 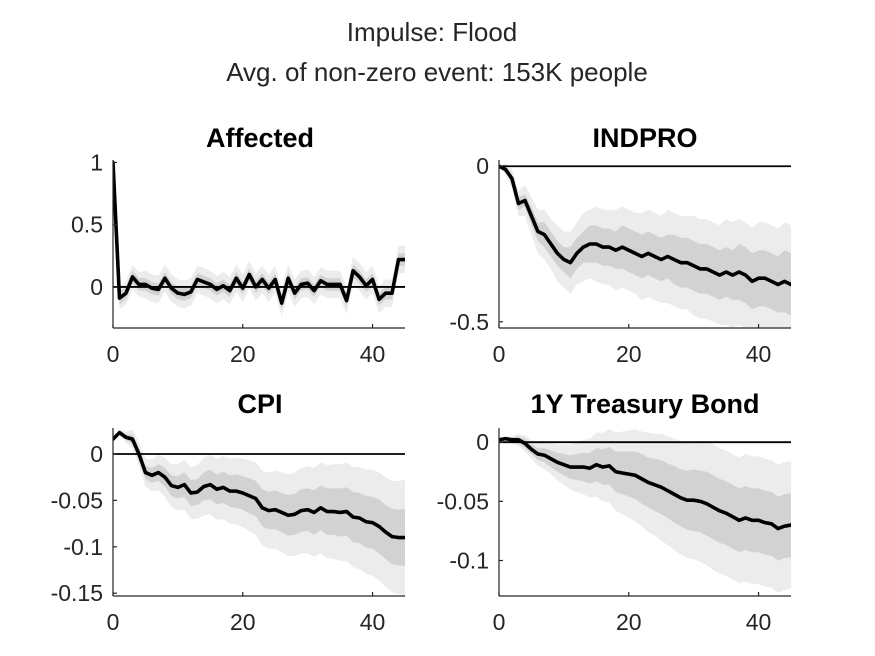 I want to click on cpi-y-tick-label: -0.1, so click(x=83, y=547).